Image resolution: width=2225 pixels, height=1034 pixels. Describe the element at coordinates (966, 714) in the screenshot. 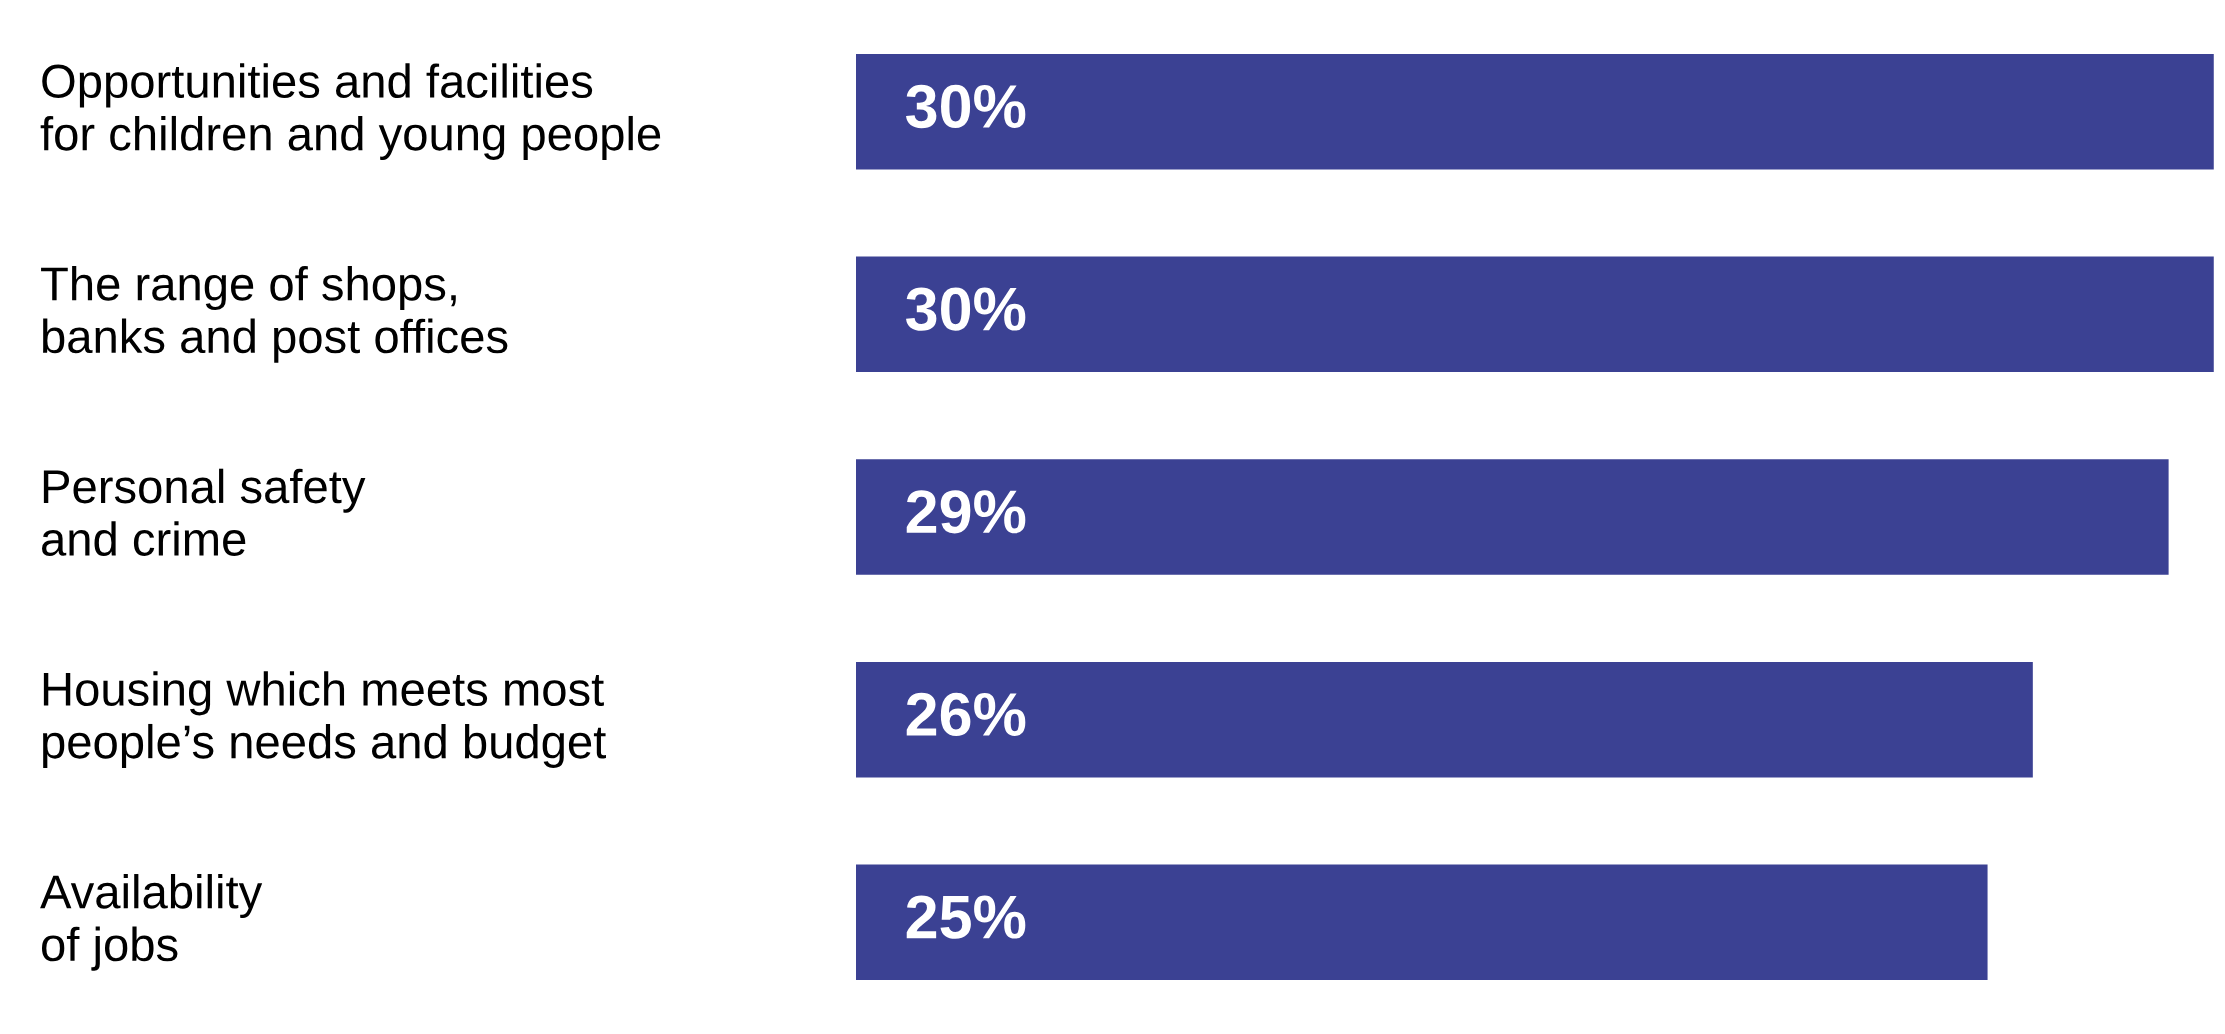

I see `data-label: 26%` at that location.